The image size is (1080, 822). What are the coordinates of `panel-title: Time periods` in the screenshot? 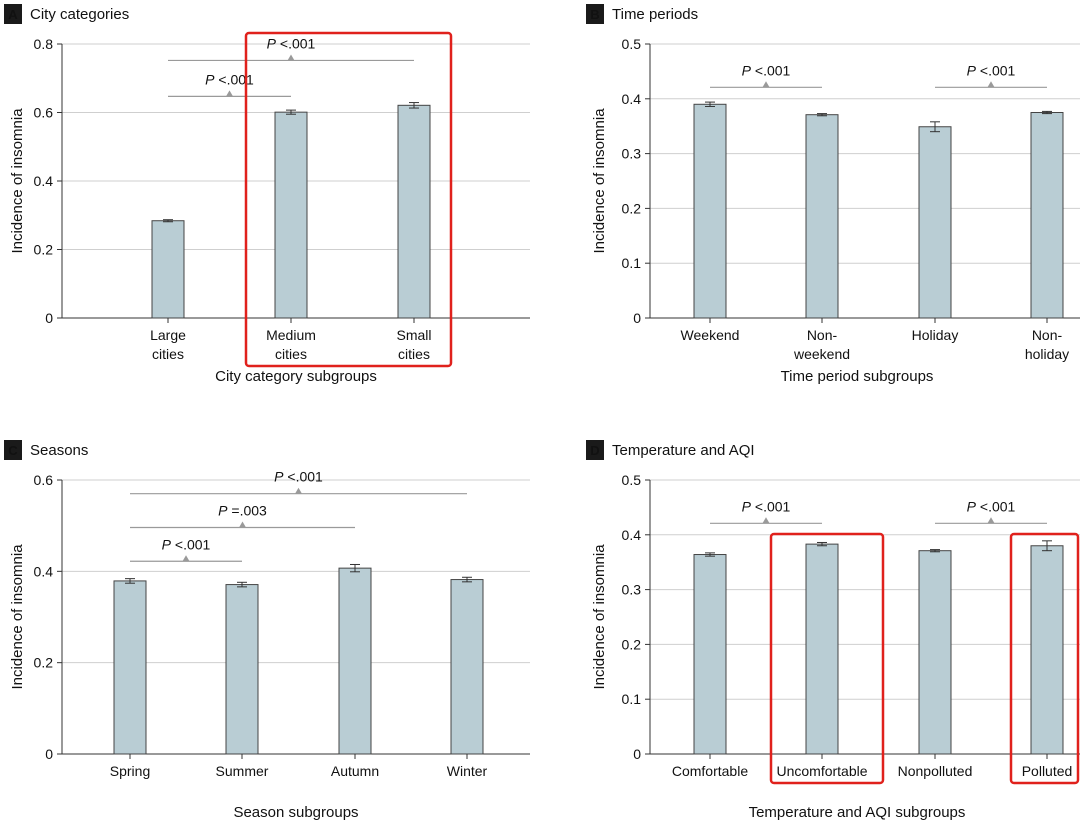 It's located at (655, 14).